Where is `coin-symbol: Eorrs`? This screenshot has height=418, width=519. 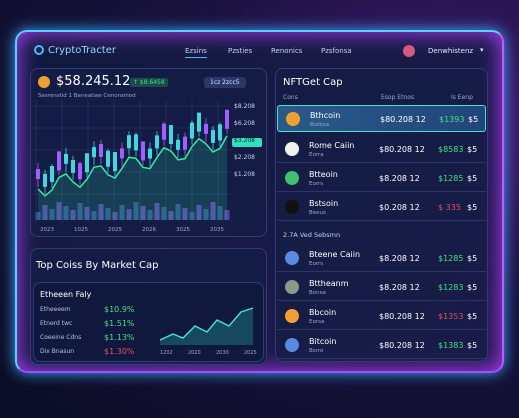
coin-symbol: Eorrs is located at coordinates (316, 184).